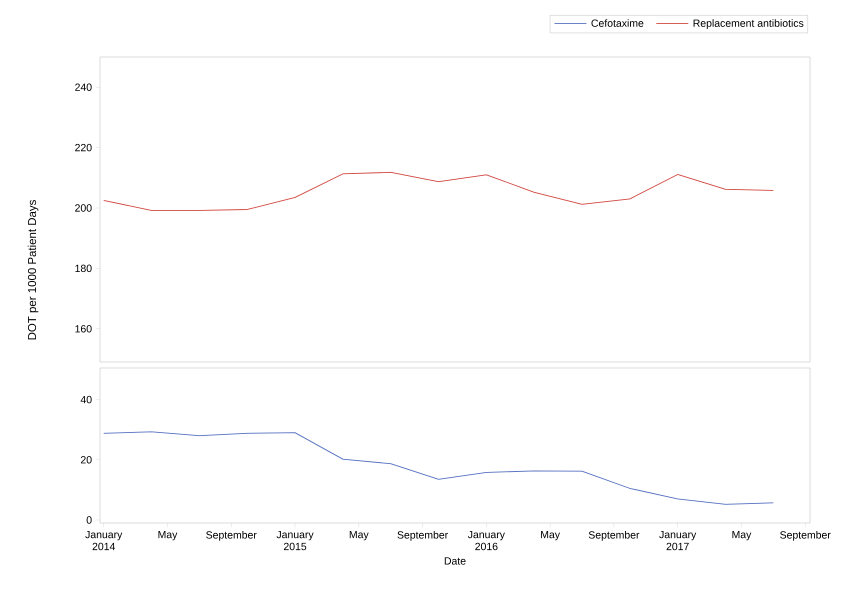 The image size is (849, 604). What do you see at coordinates (83, 87) in the screenshot?
I see `y-tick-label: 240` at bounding box center [83, 87].